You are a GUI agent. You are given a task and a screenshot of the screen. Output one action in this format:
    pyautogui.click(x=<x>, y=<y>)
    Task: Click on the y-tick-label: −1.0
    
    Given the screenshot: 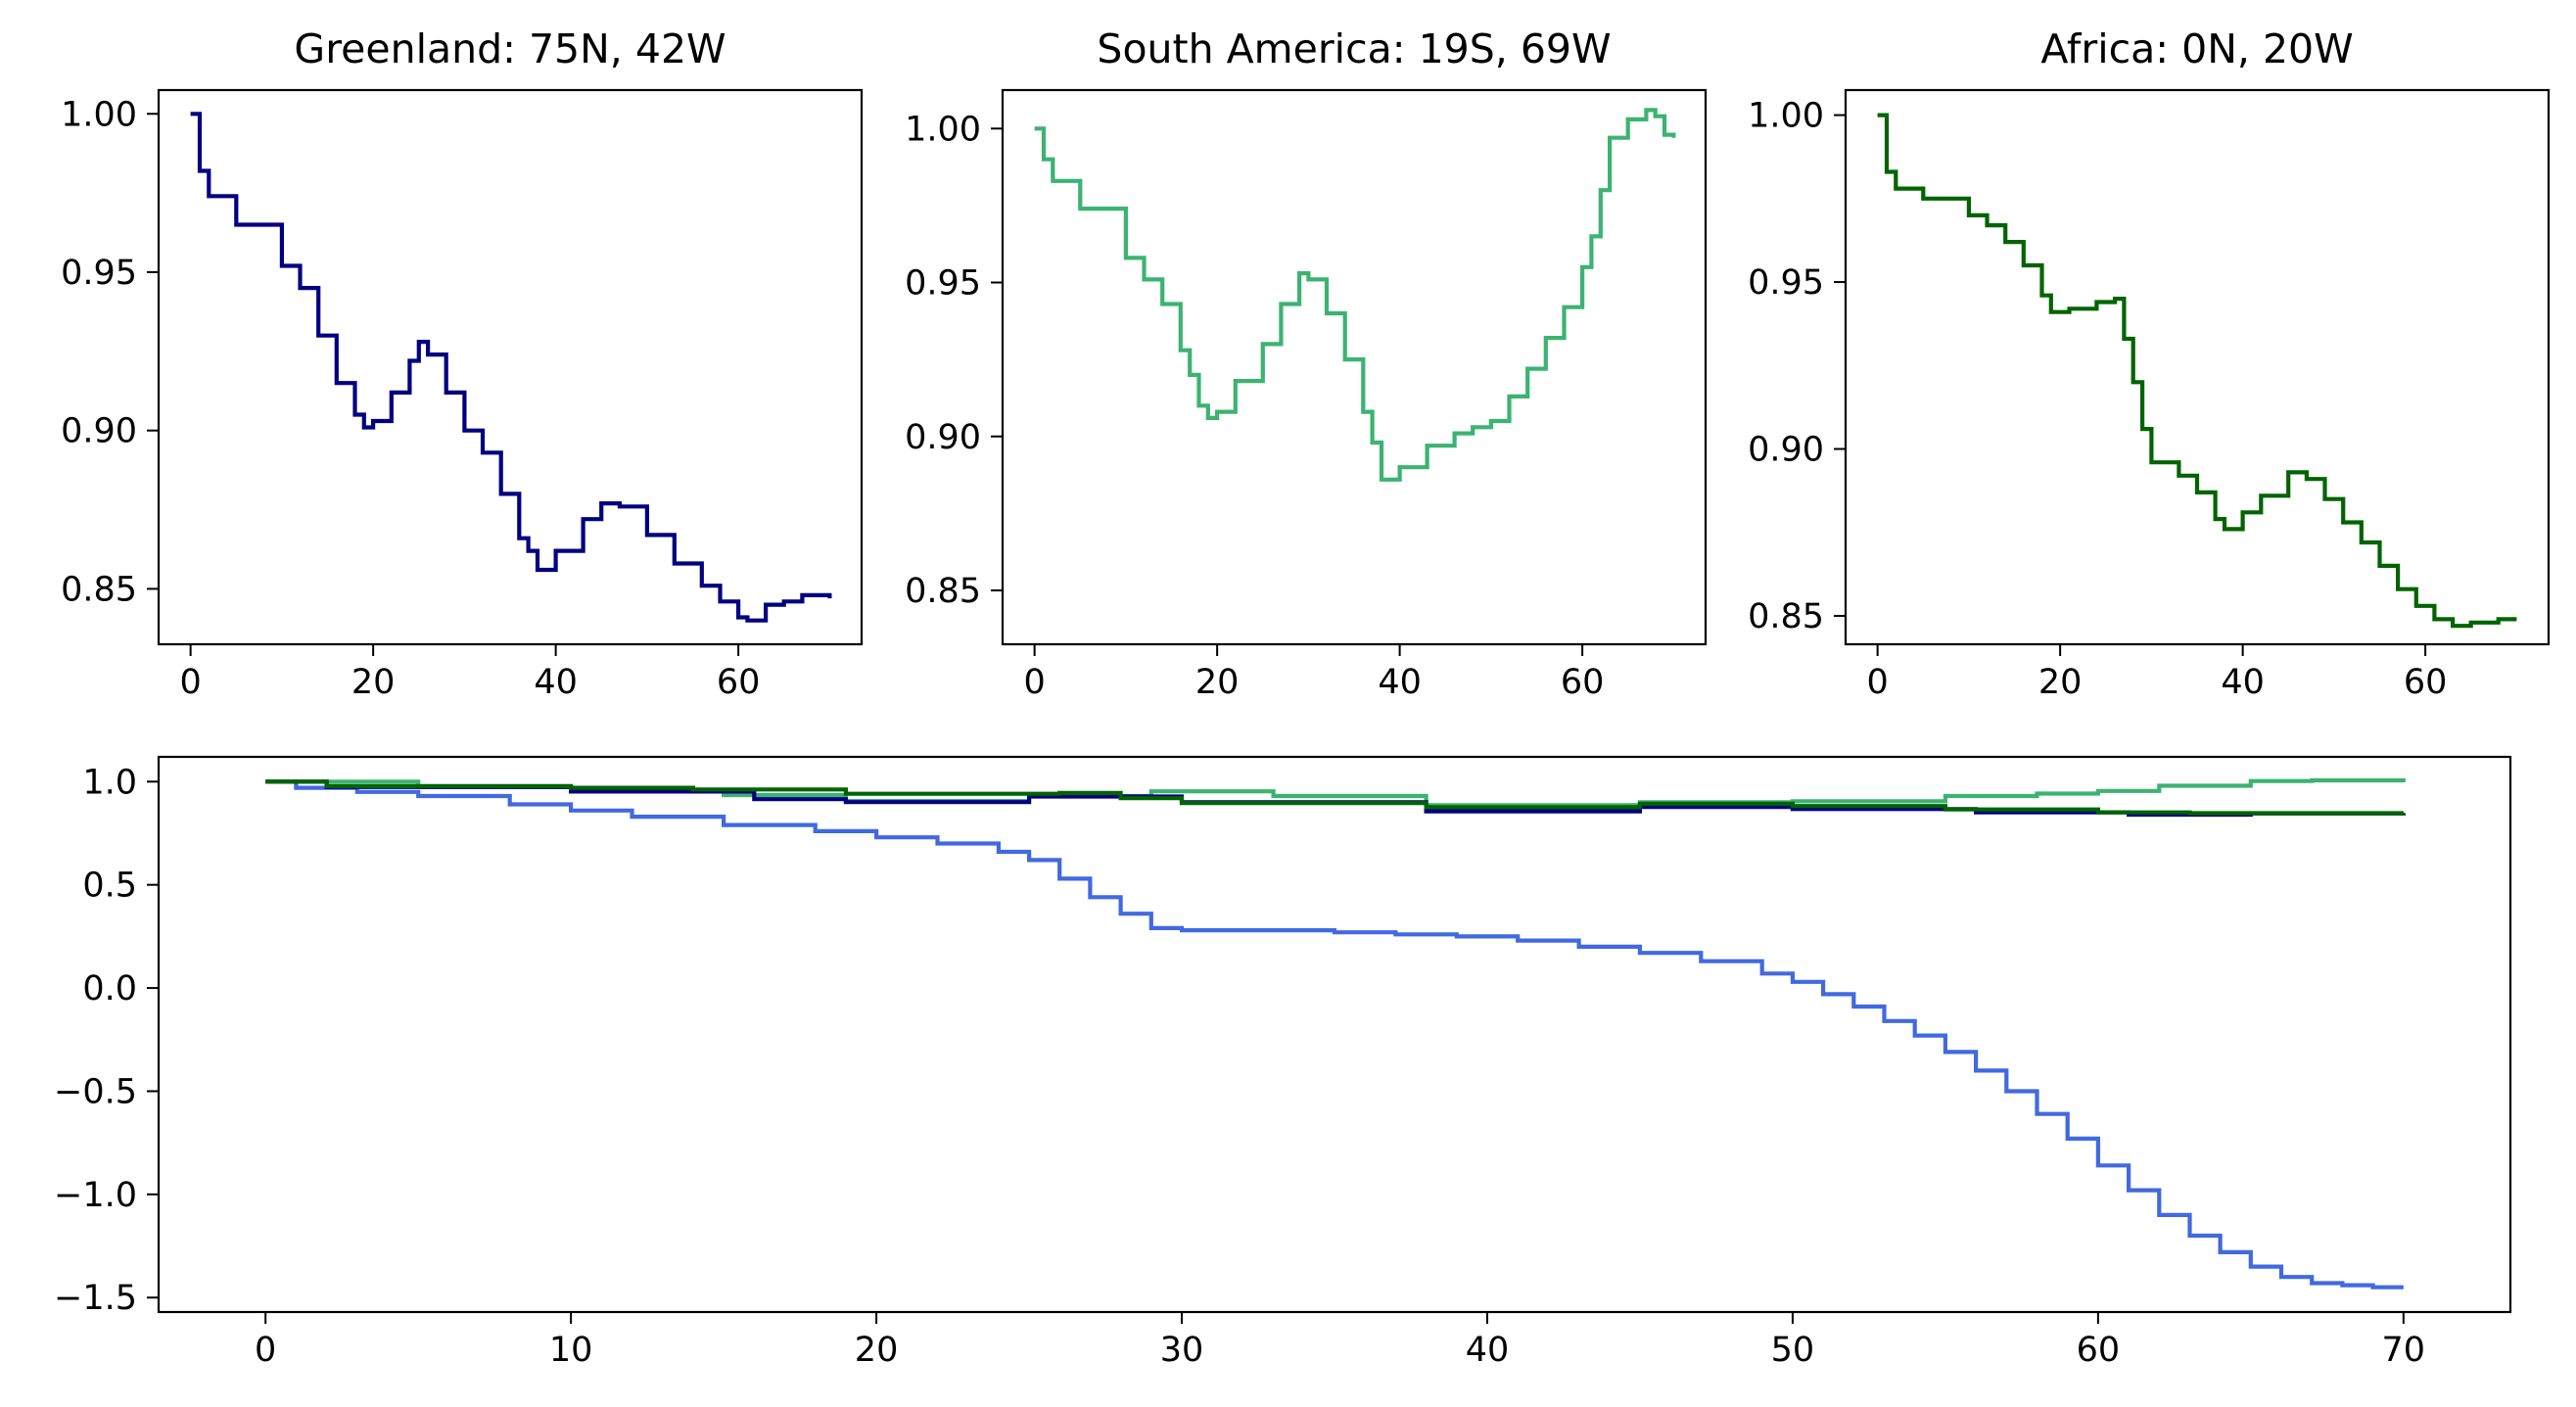 What is the action you would take?
    pyautogui.click(x=96, y=1195)
    